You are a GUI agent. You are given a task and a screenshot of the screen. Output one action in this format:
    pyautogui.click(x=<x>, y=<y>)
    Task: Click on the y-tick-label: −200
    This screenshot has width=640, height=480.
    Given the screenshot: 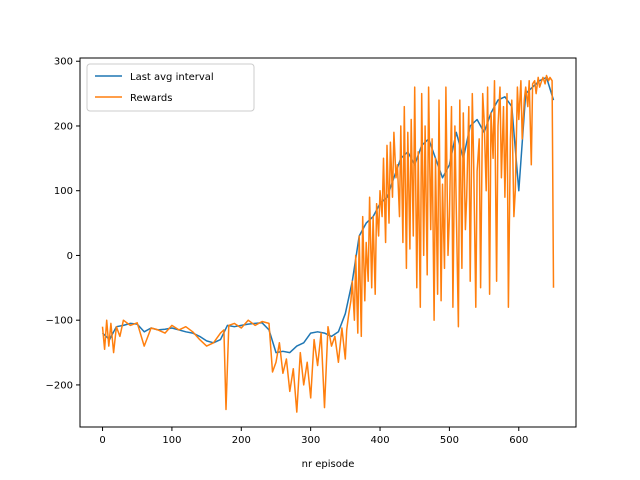 What is the action you would take?
    pyautogui.click(x=59, y=385)
    